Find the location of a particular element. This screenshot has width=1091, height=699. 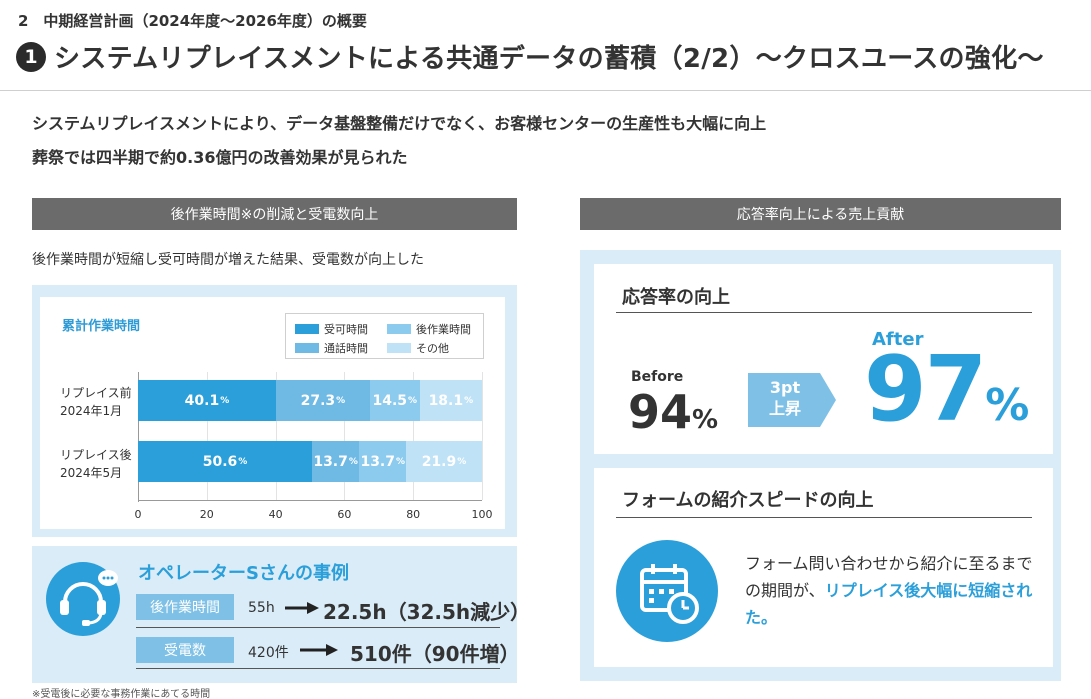

bar-value-label: 40.1 is located at coordinates (202, 400).